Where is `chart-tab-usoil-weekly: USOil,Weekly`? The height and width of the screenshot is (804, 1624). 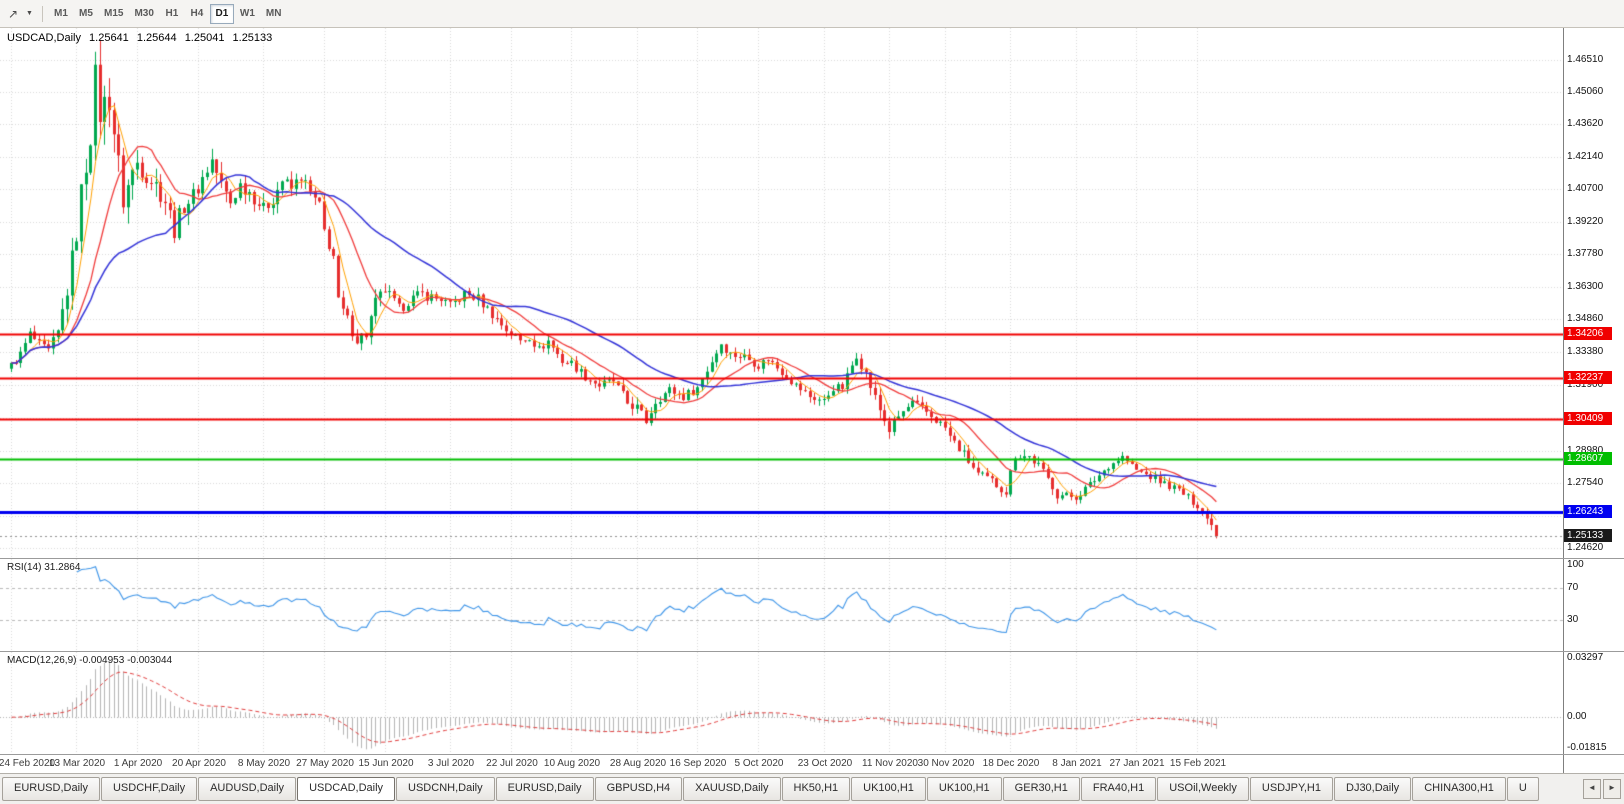 chart-tab-usoil-weekly: USOil,Weekly is located at coordinates (1203, 789).